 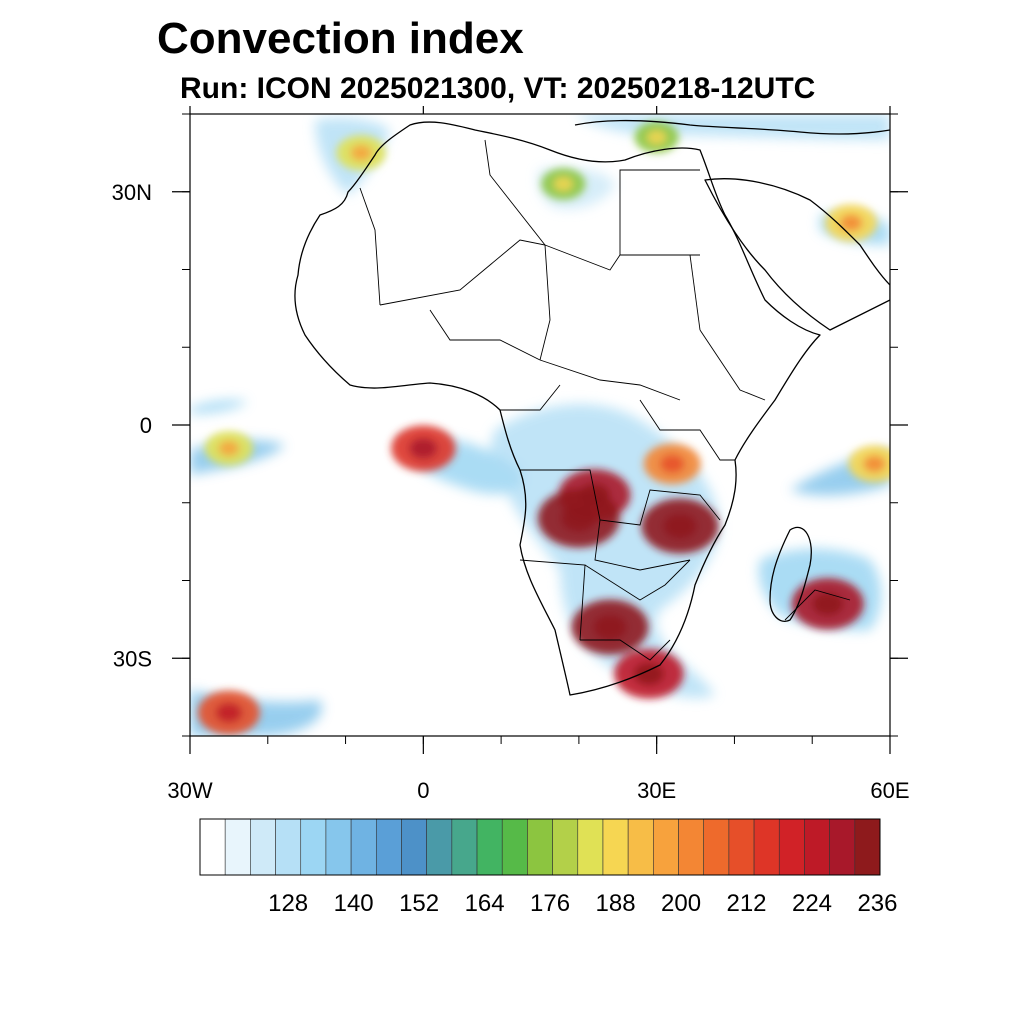 I want to click on lon-tick-label: 60E, so click(x=889, y=790).